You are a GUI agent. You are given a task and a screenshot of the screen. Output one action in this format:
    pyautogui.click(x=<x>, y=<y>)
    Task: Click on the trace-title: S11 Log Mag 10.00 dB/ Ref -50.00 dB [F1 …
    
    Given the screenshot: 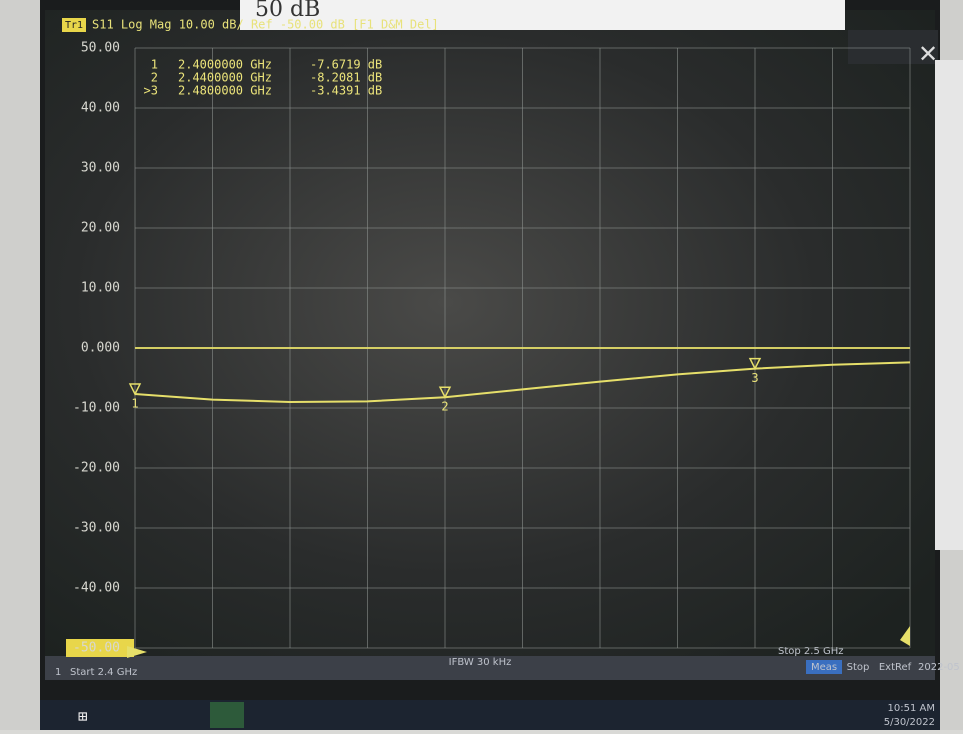 What is the action you would take?
    pyautogui.click(x=265, y=25)
    